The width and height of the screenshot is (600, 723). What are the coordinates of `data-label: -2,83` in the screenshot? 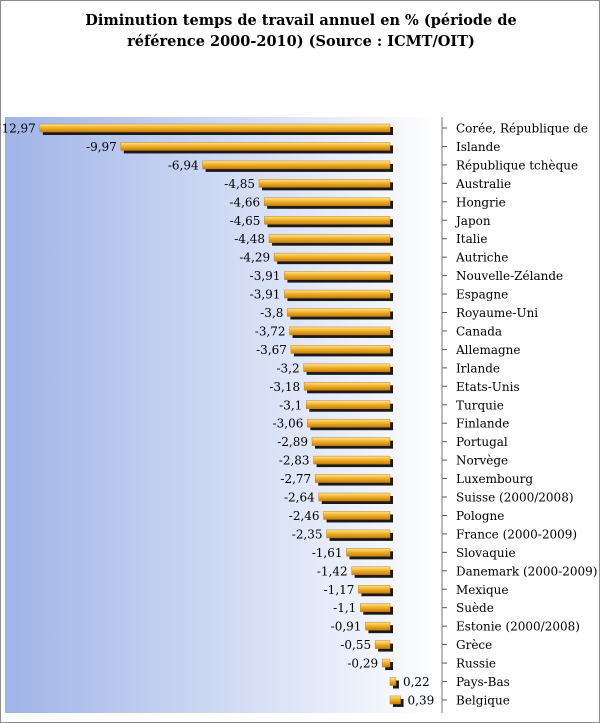 It's located at (294, 461).